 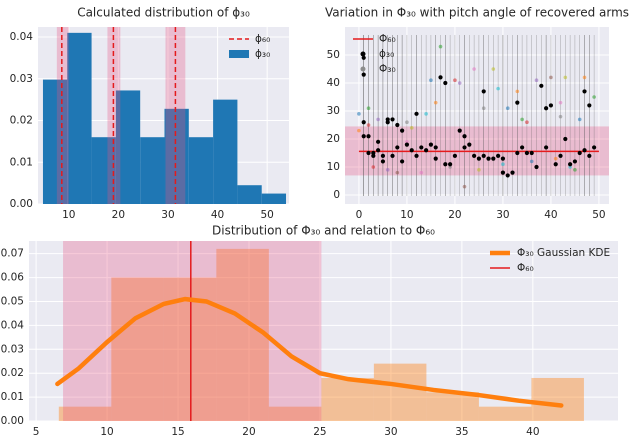 I want to click on legend-label: Φ₆₀, so click(x=525, y=268).